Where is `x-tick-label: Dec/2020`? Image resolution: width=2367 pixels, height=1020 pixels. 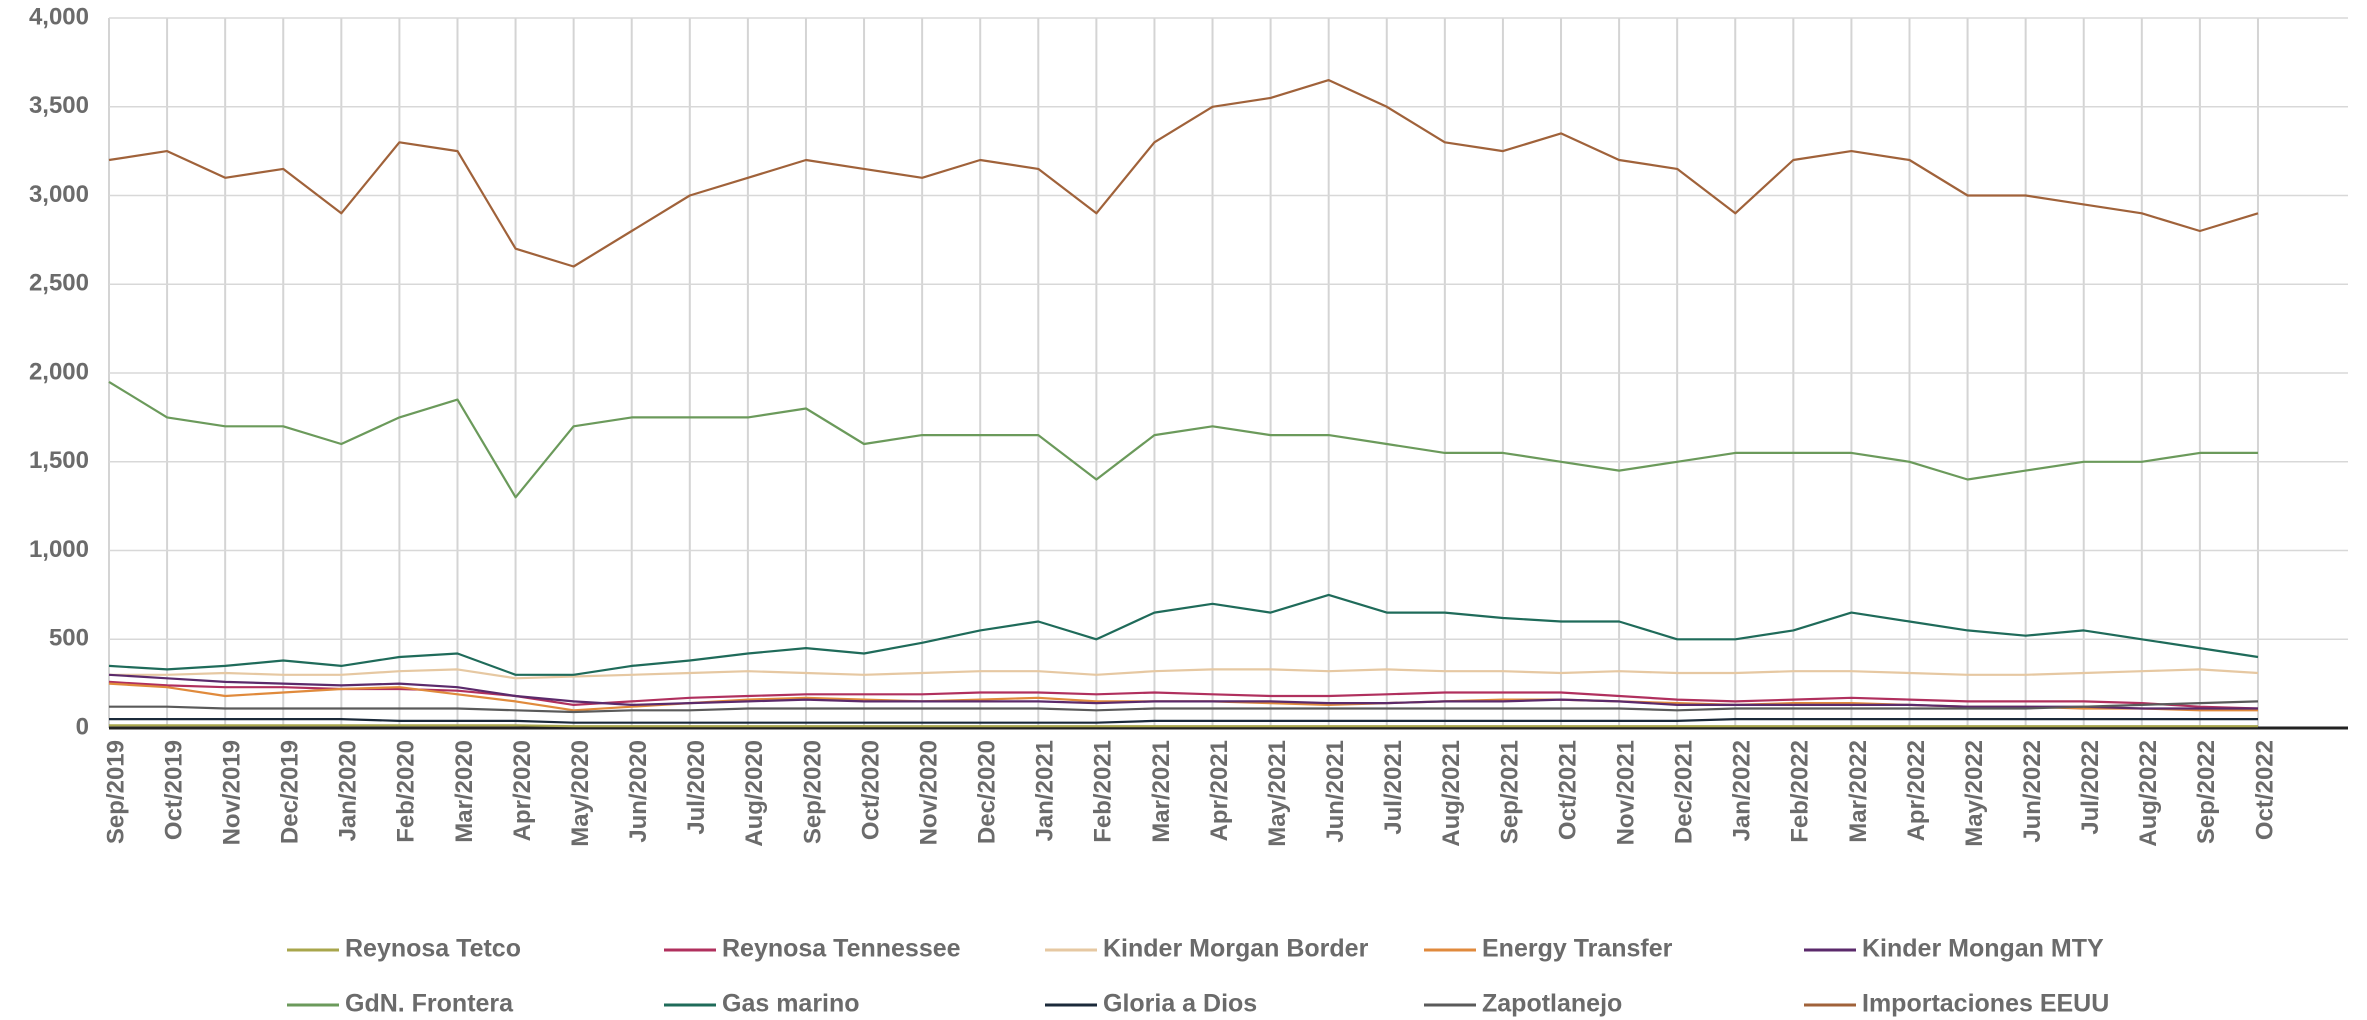
x-tick-label: Dec/2020 is located at coordinates (987, 792).